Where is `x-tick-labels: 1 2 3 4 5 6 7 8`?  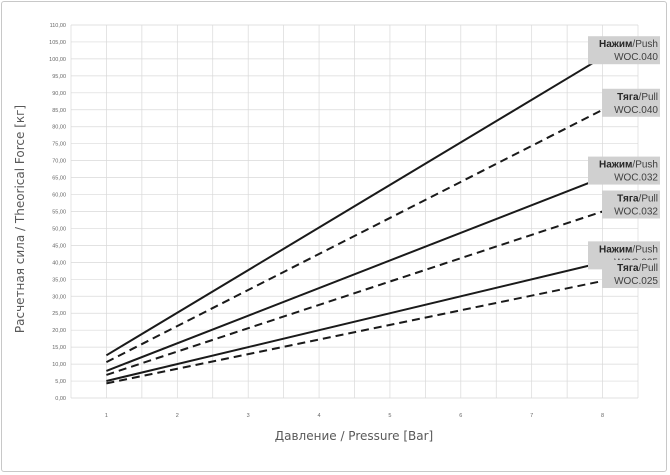
x-tick-labels: 1 2 3 4 5 6 7 8 is located at coordinates (354, 416).